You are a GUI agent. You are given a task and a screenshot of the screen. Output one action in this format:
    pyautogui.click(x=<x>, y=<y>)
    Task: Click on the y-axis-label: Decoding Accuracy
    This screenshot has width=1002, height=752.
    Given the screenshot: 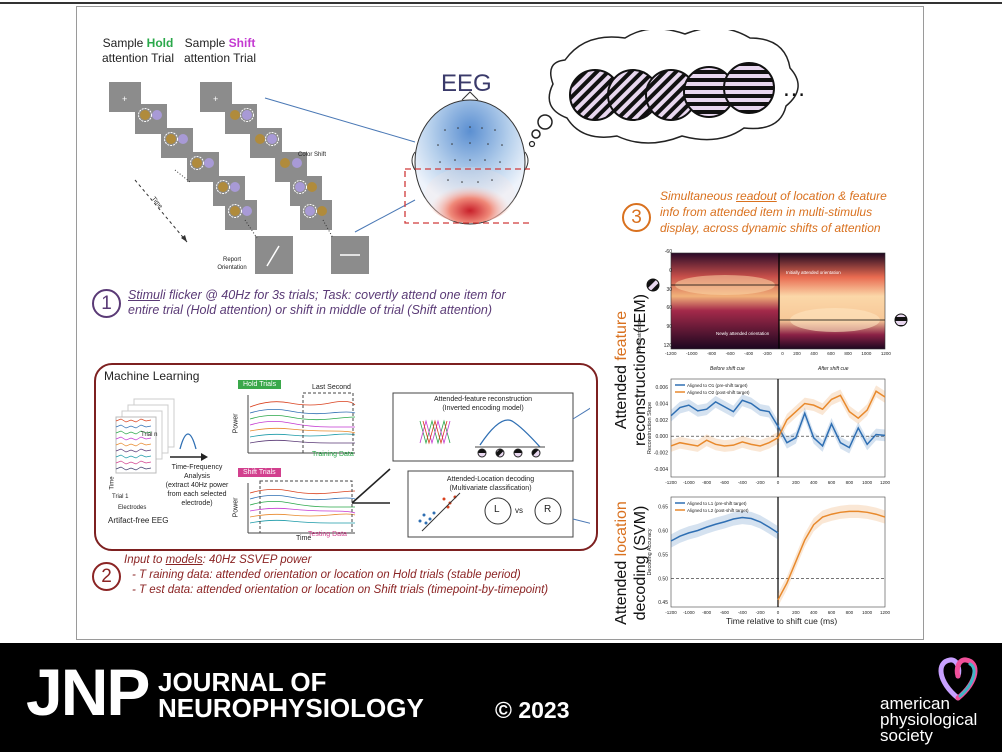 What is the action you would take?
    pyautogui.click(x=650, y=551)
    